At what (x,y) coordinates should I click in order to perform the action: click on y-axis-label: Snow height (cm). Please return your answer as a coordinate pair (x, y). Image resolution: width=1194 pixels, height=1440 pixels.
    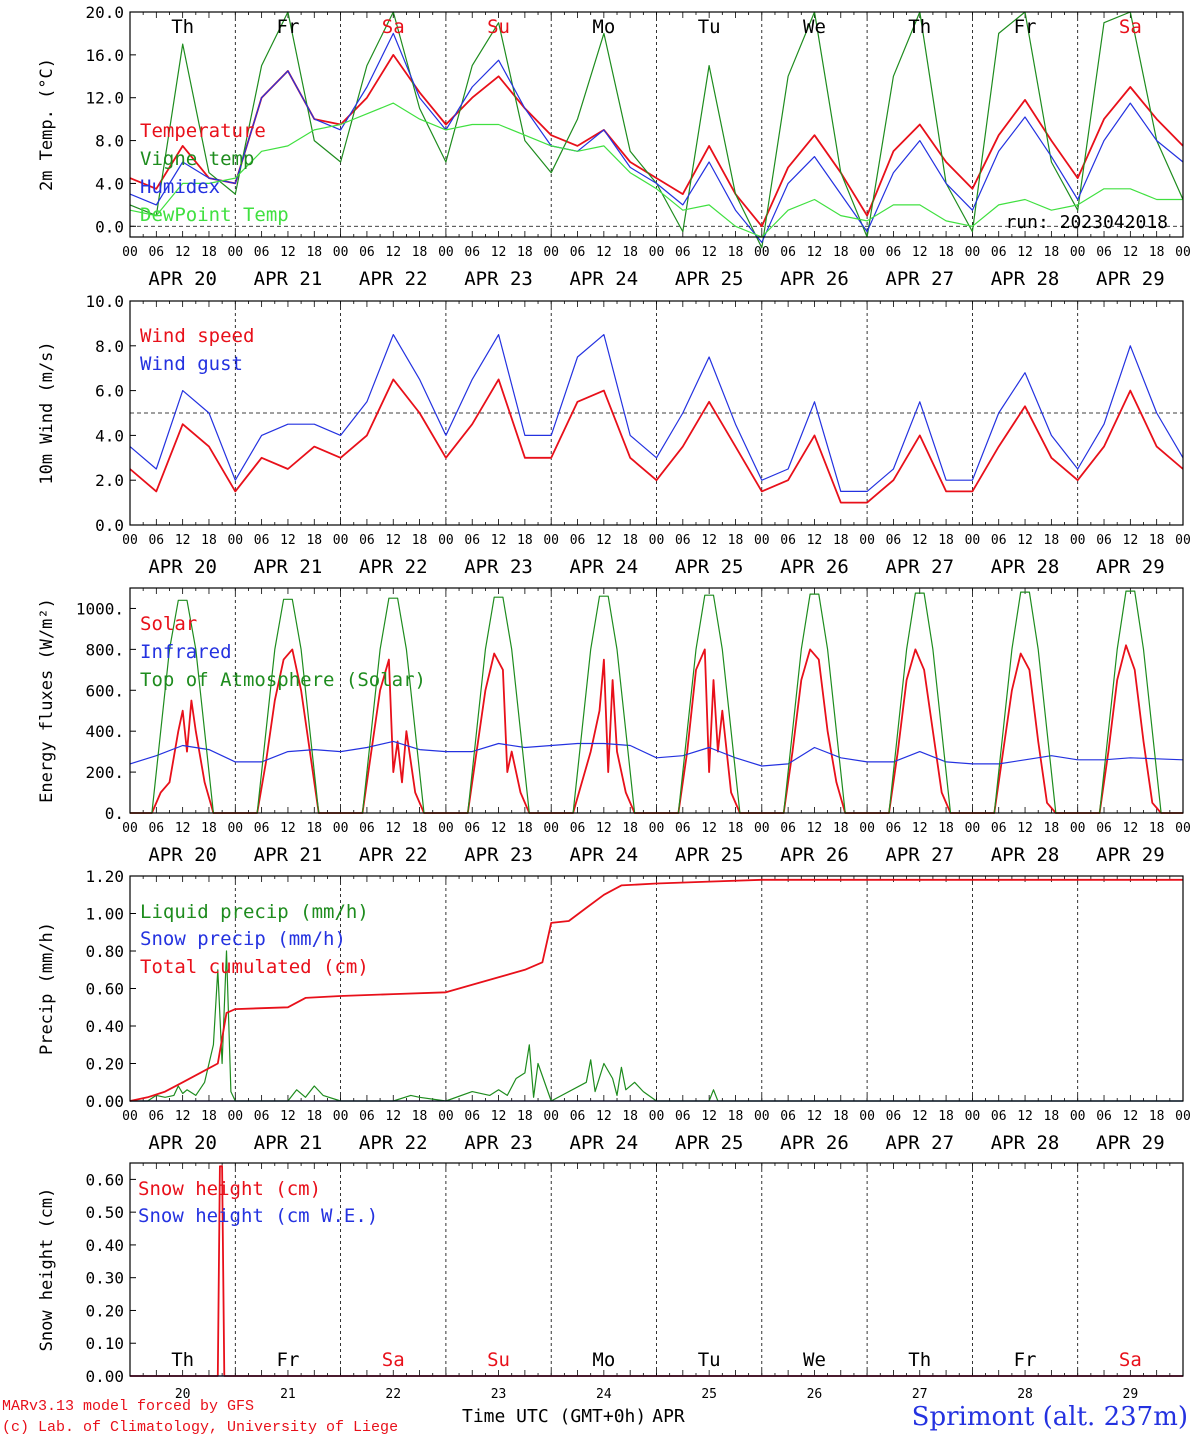
    Looking at the image, I should click on (47, 1270).